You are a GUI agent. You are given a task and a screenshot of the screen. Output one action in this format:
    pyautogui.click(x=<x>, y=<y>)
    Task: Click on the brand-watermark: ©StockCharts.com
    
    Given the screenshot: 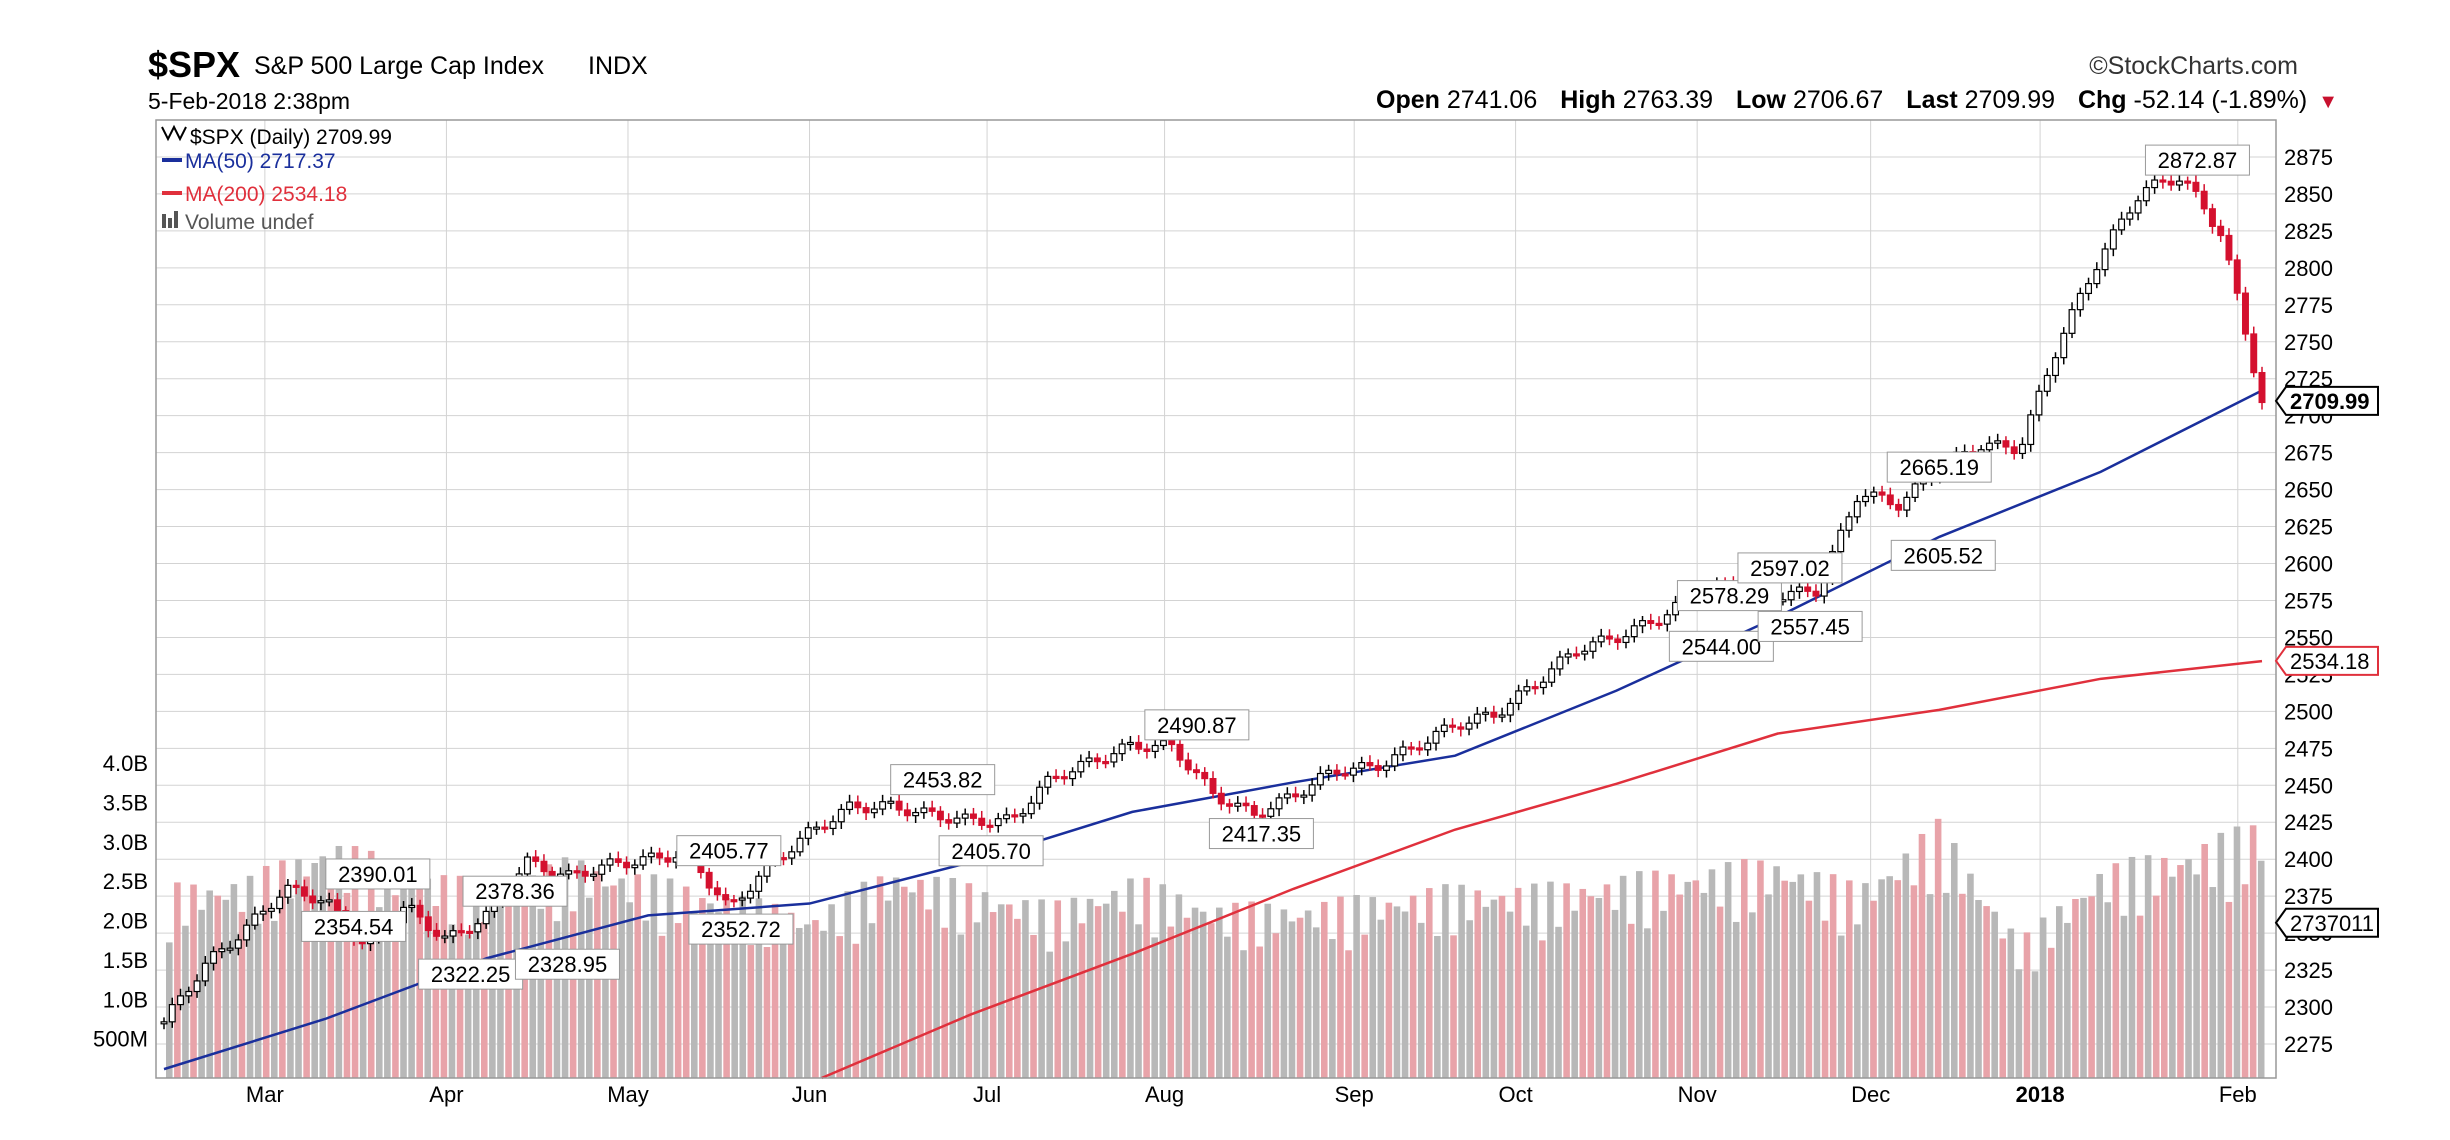 What is the action you would take?
    pyautogui.click(x=2193, y=66)
    